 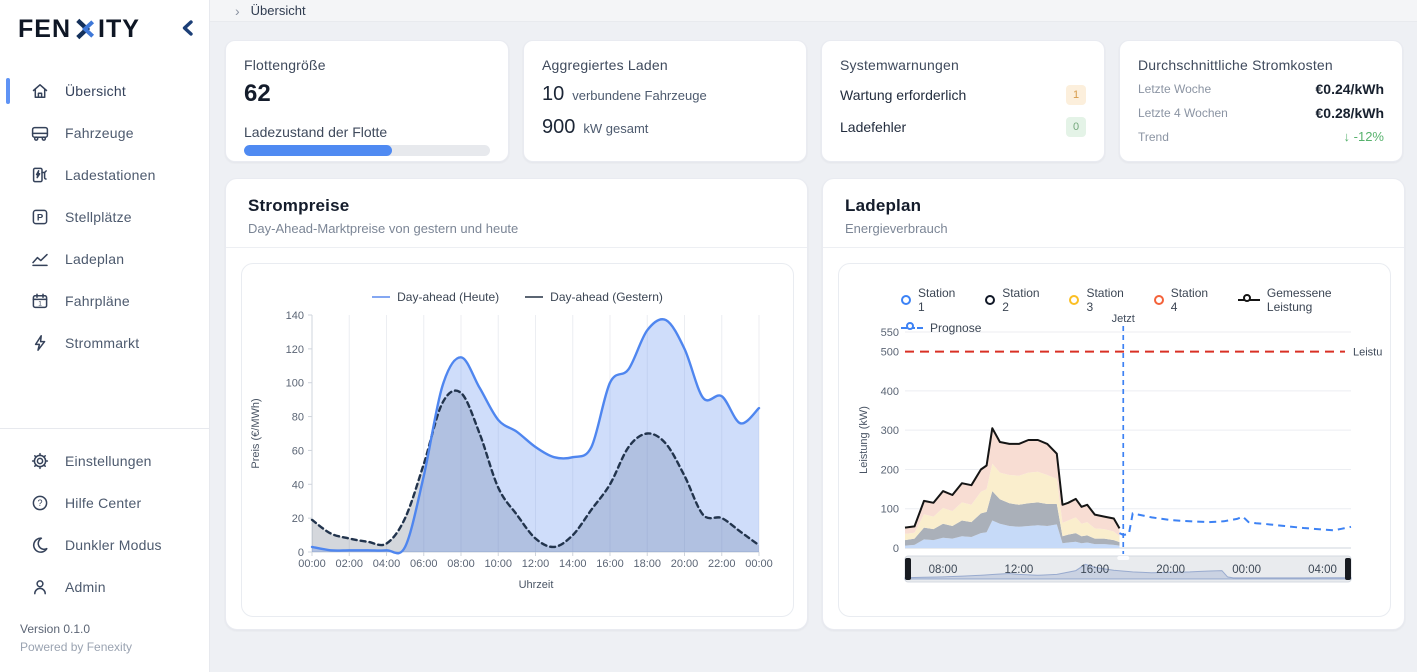 I want to click on cost-row-last-4-weeks: Letzte 4 Wochen €0.28/kWh, so click(x=1261, y=113).